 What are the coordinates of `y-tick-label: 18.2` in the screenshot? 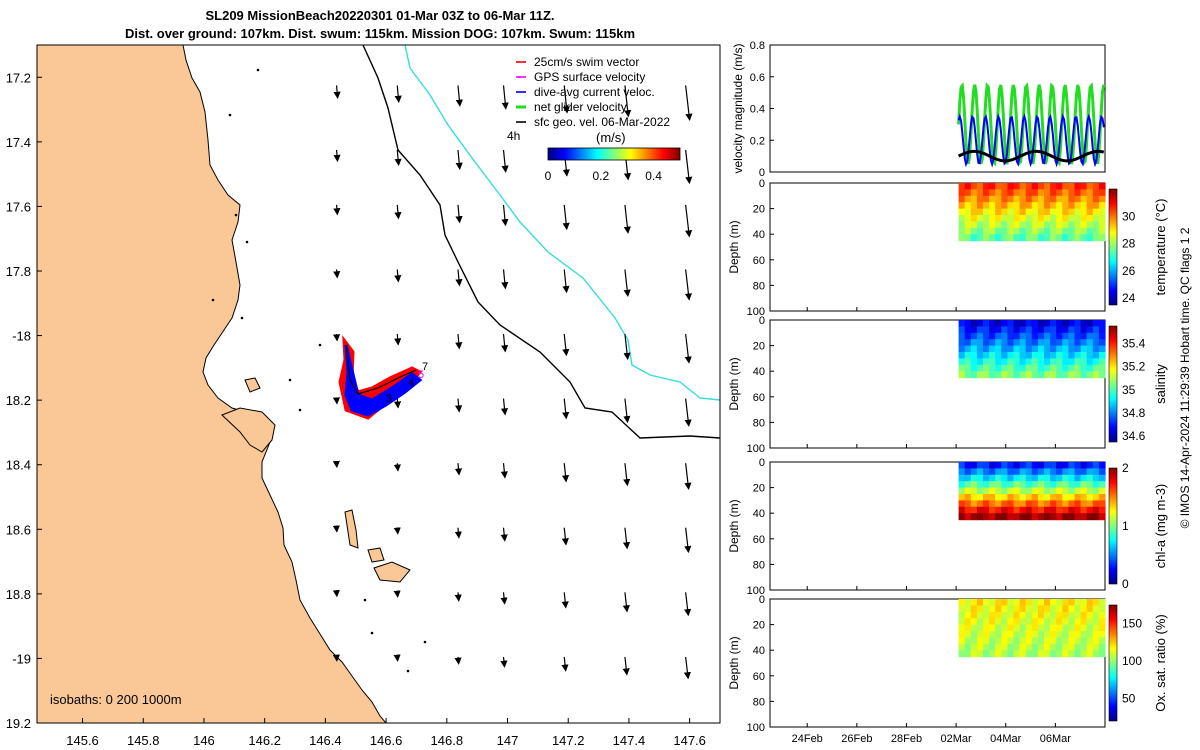 It's located at (18, 400).